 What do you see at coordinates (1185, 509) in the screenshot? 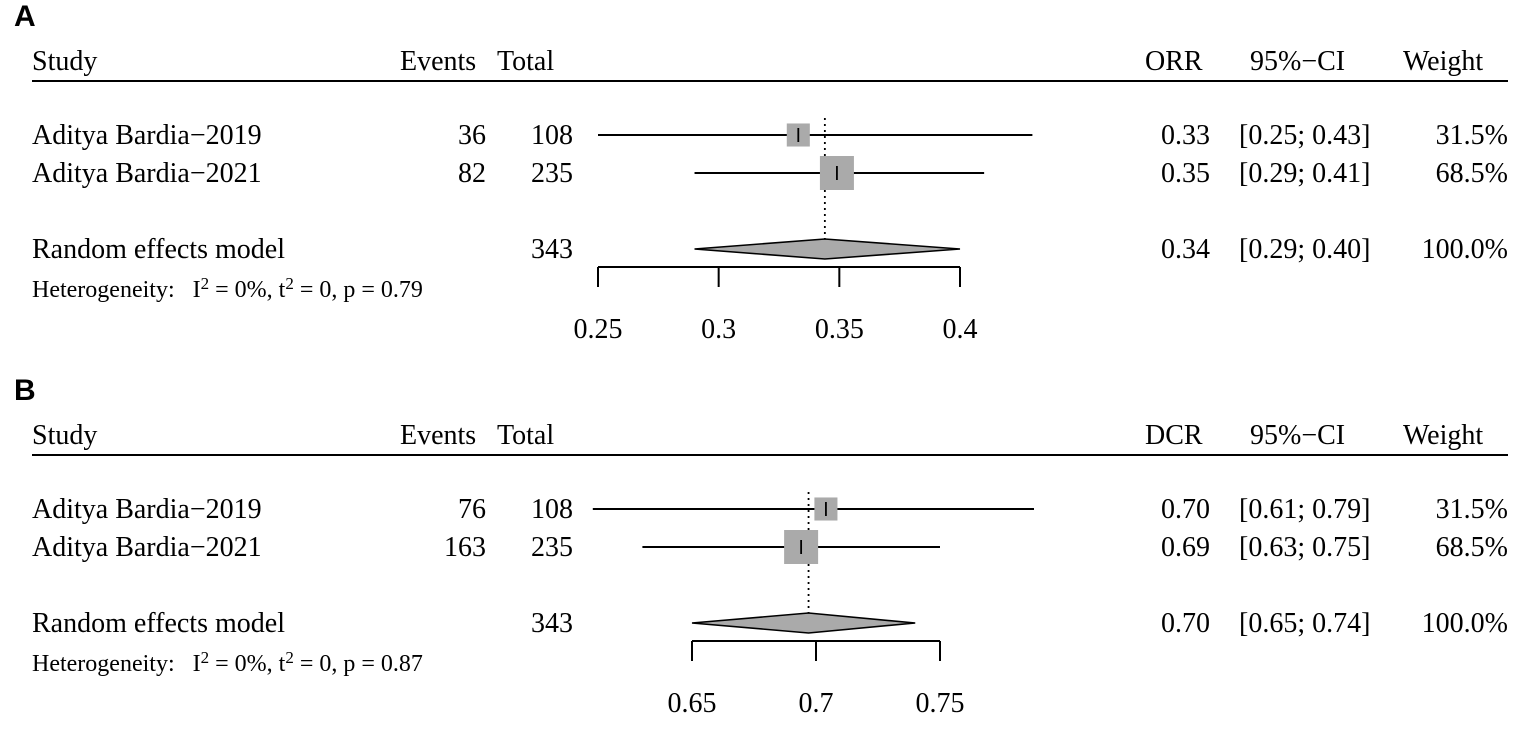
I see `study-estimate: 0.70` at bounding box center [1185, 509].